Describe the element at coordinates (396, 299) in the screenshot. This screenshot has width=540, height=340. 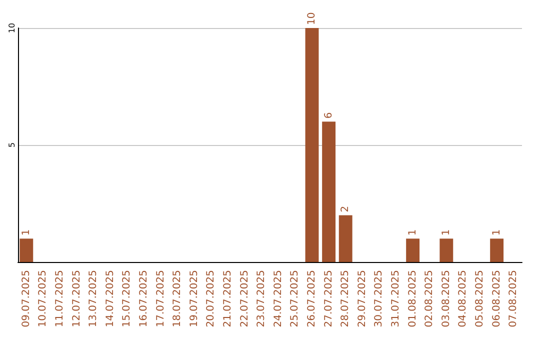
I see `x-tick-label: 31.07.2025` at that location.